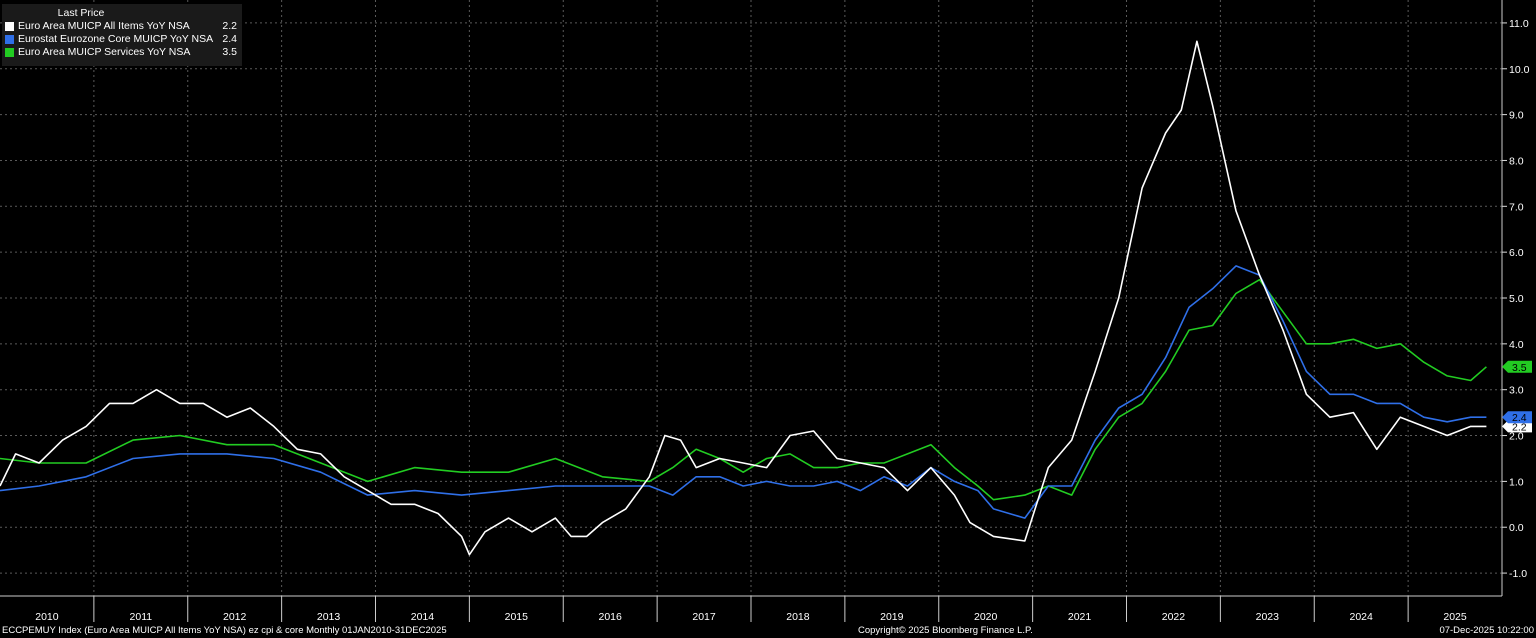  Describe the element at coordinates (1518, 574) in the screenshot. I see `y-tick-label: -1.0` at that location.